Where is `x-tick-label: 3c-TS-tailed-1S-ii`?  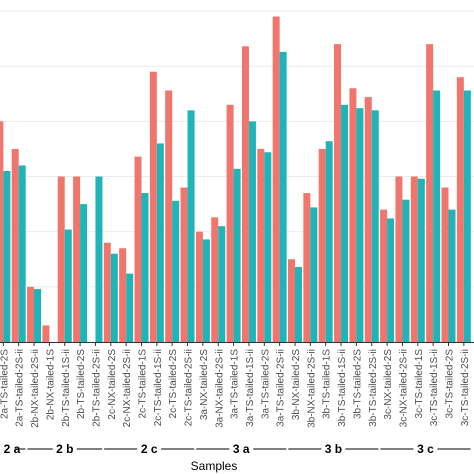 x-tick-label: 3c-TS-tailed-1S-ii is located at coordinates (434, 387).